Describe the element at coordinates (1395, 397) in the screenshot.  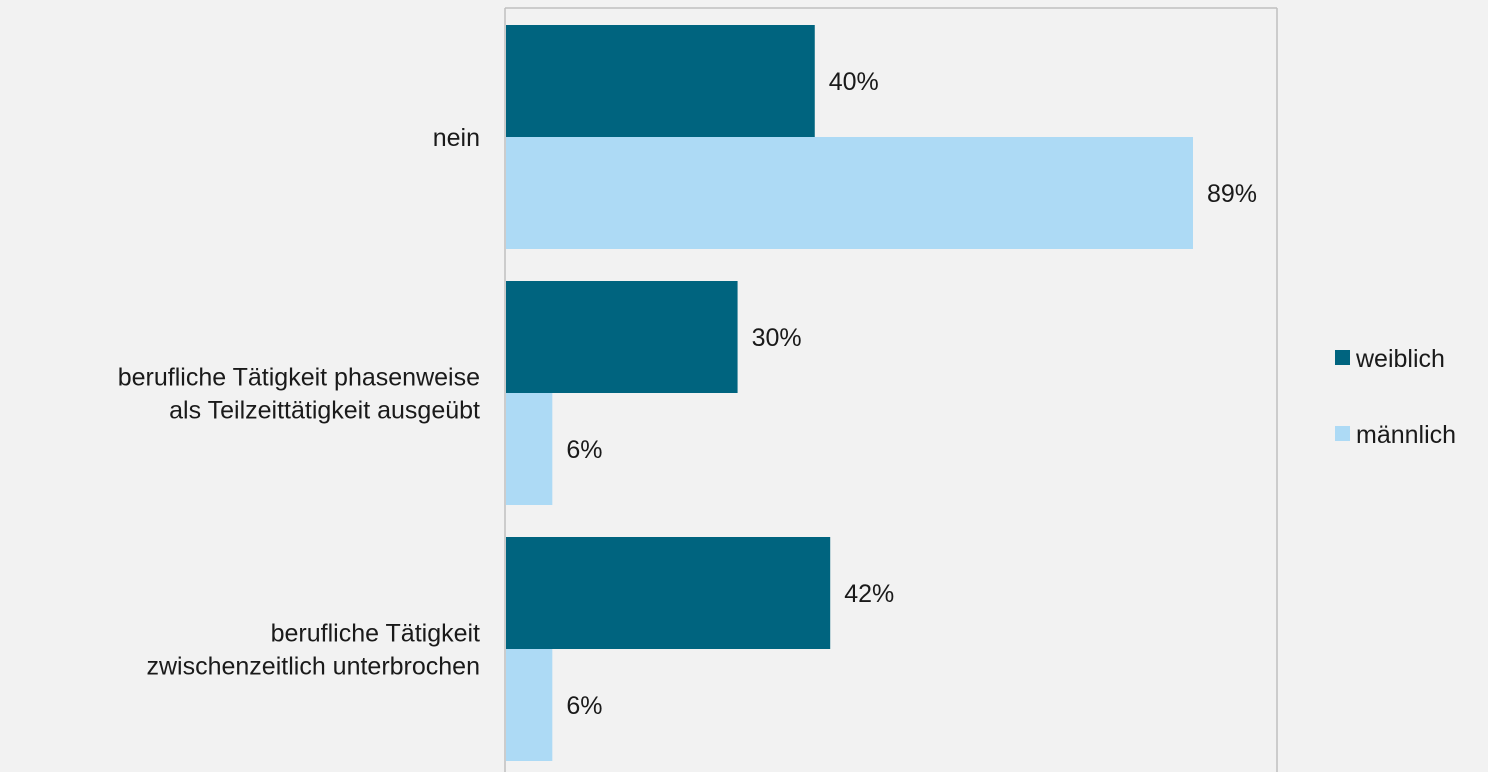
I see `legend: weiblich männlich` at that location.